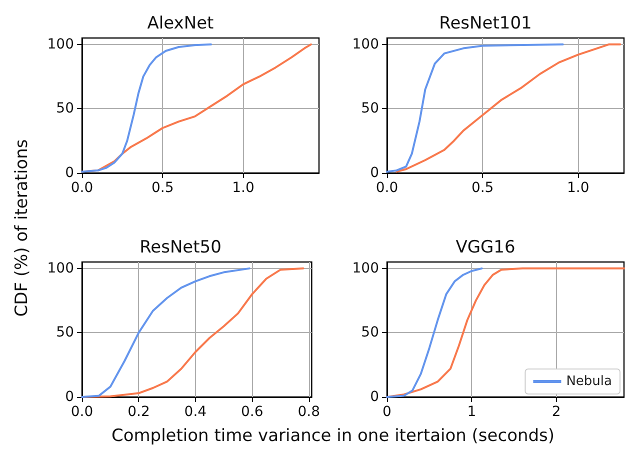 The height and width of the screenshot is (467, 633). What do you see at coordinates (252, 412) in the screenshot?
I see `x-tick-label: 0.6` at bounding box center [252, 412].